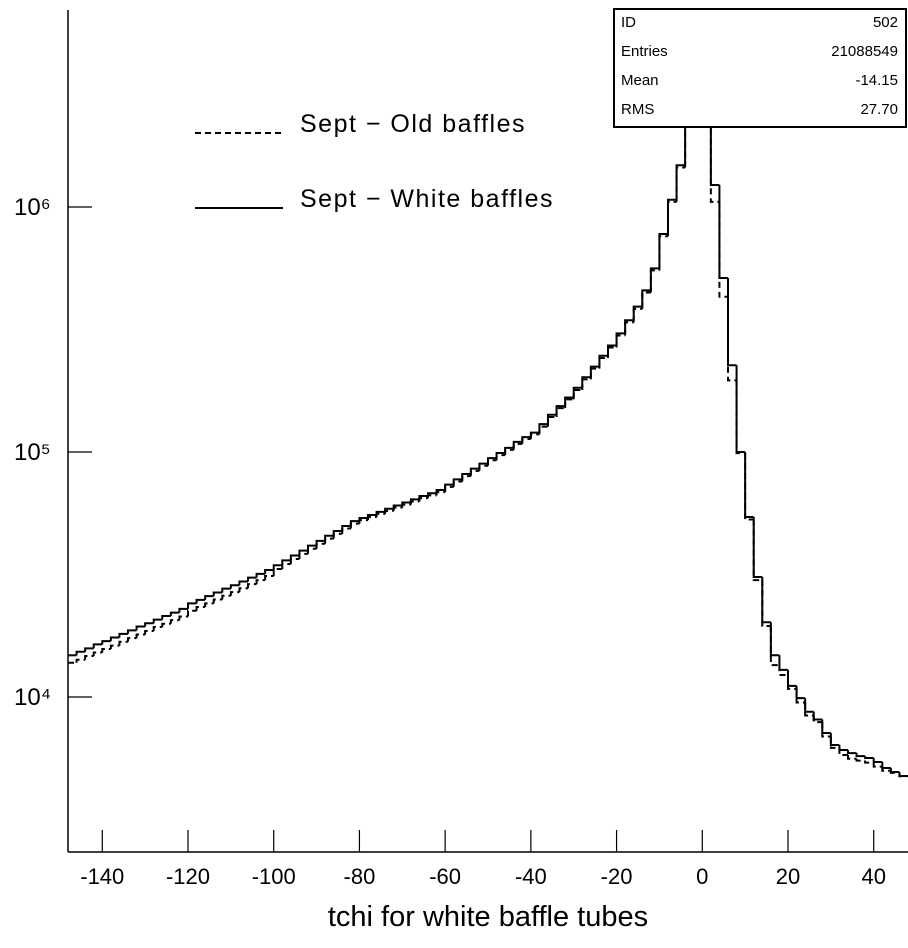 This screenshot has height=948, width=908. I want to click on x-tick-label: -20, so click(617, 876).